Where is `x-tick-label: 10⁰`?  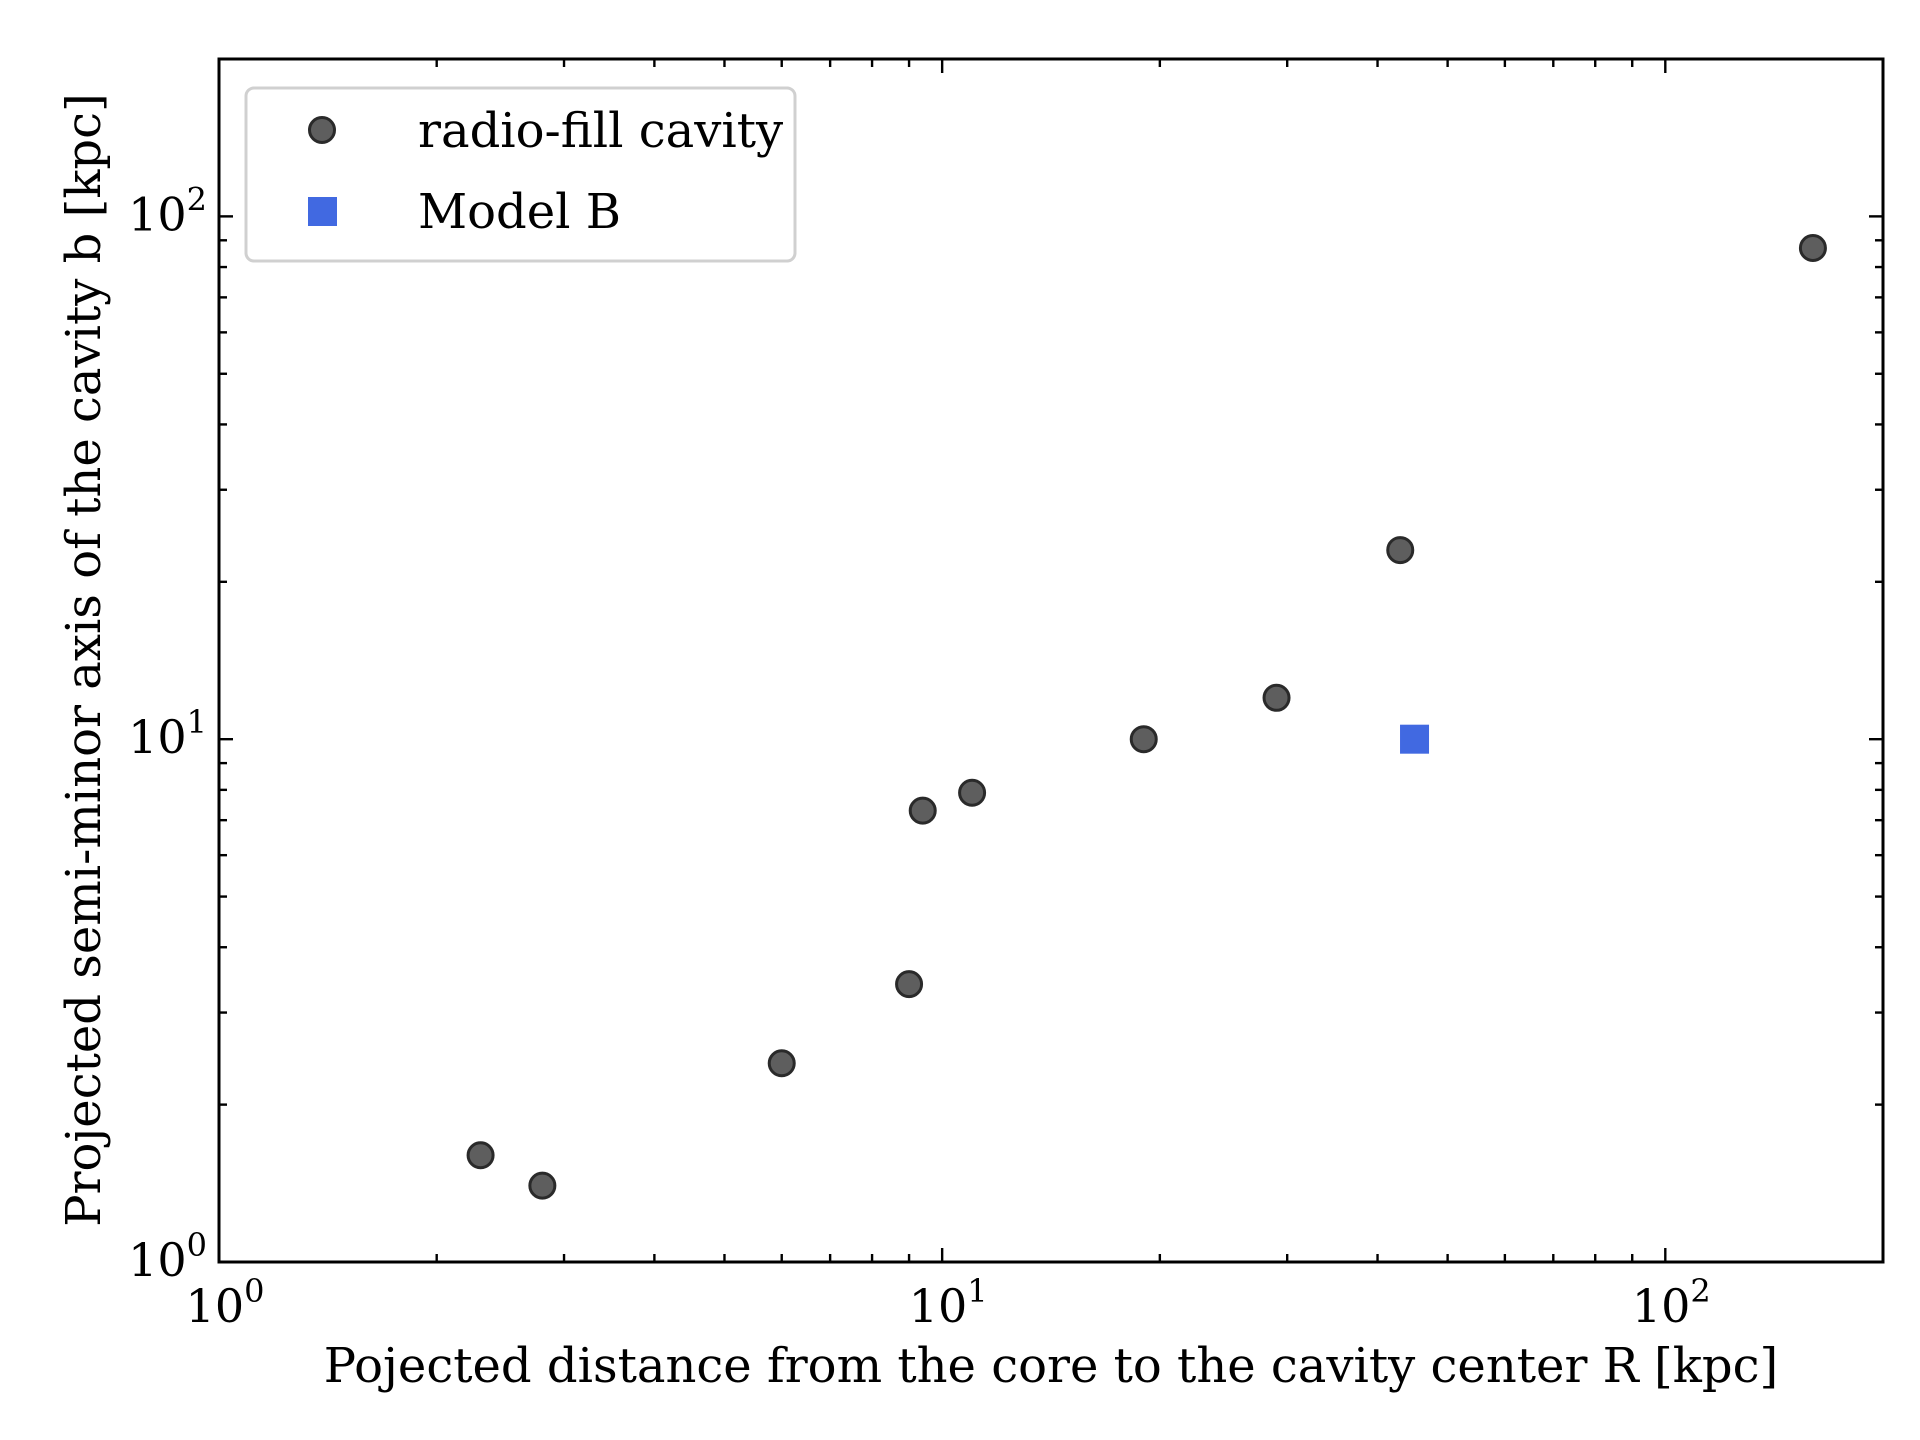 x-tick-label: 10⁰ is located at coordinates (225, 1302).